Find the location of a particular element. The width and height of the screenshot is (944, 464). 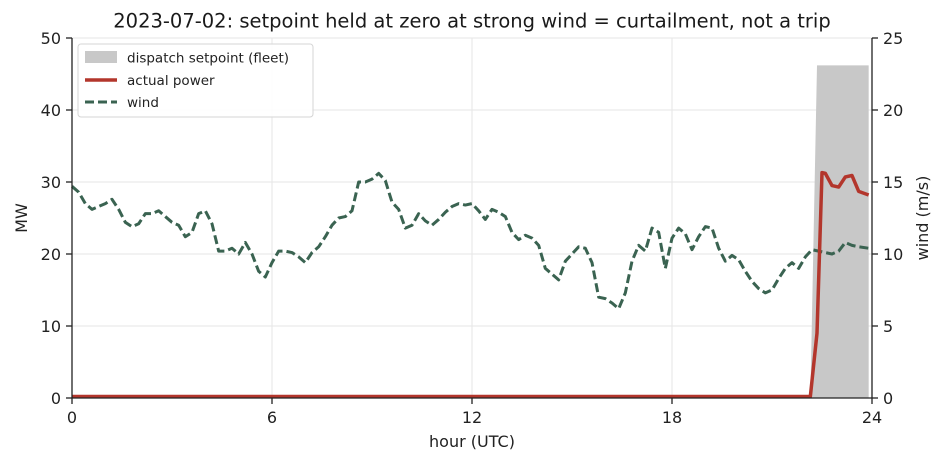

y2-tick-label: 0 is located at coordinates (888, 398).